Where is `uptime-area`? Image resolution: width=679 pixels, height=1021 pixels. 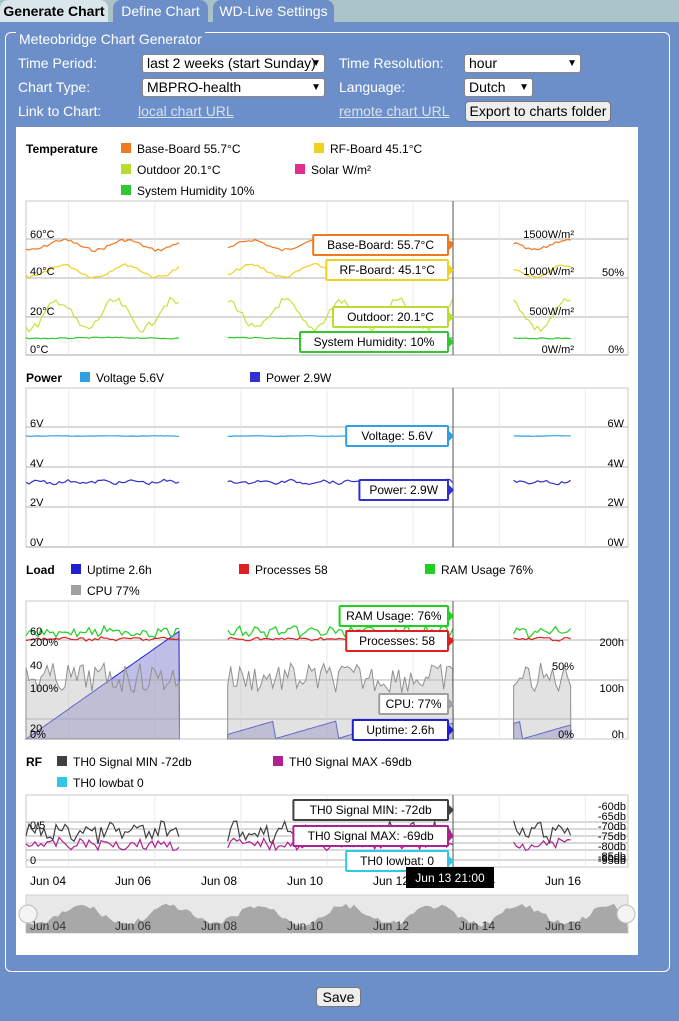
uptime-area is located at coordinates (542, 730).